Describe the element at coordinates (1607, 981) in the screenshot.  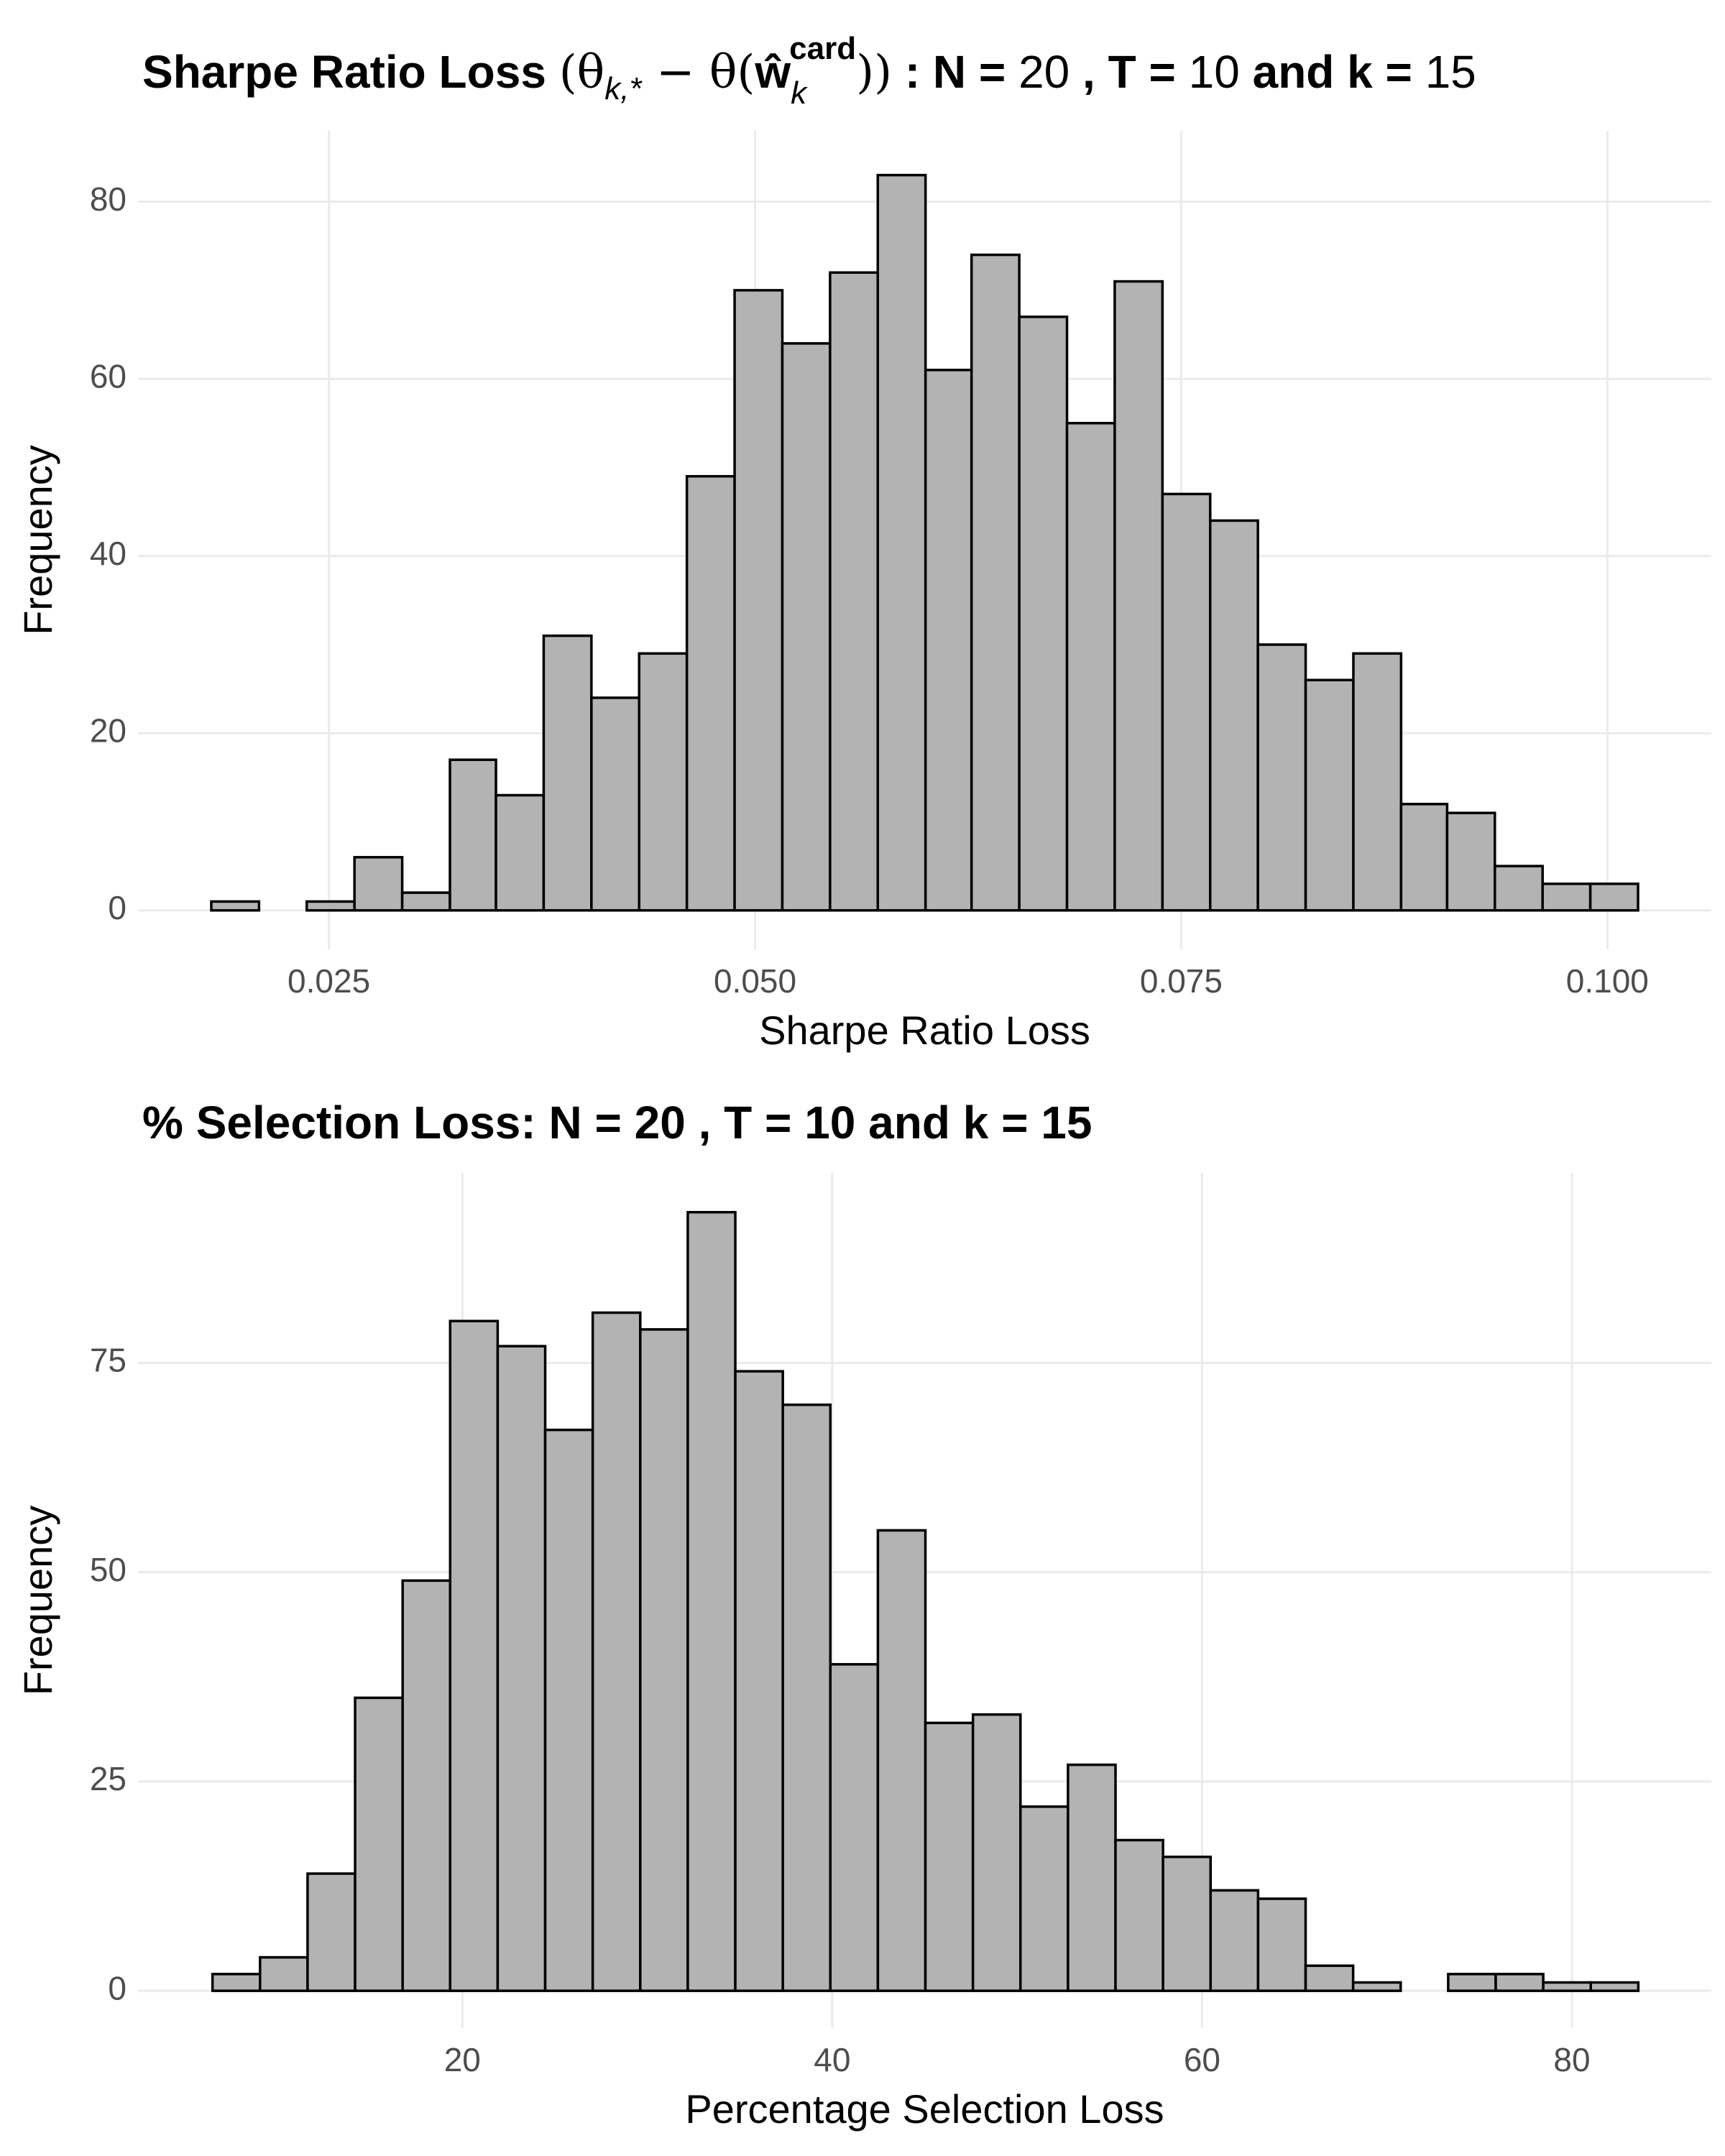
I see `x-tick-label: 0.100` at that location.